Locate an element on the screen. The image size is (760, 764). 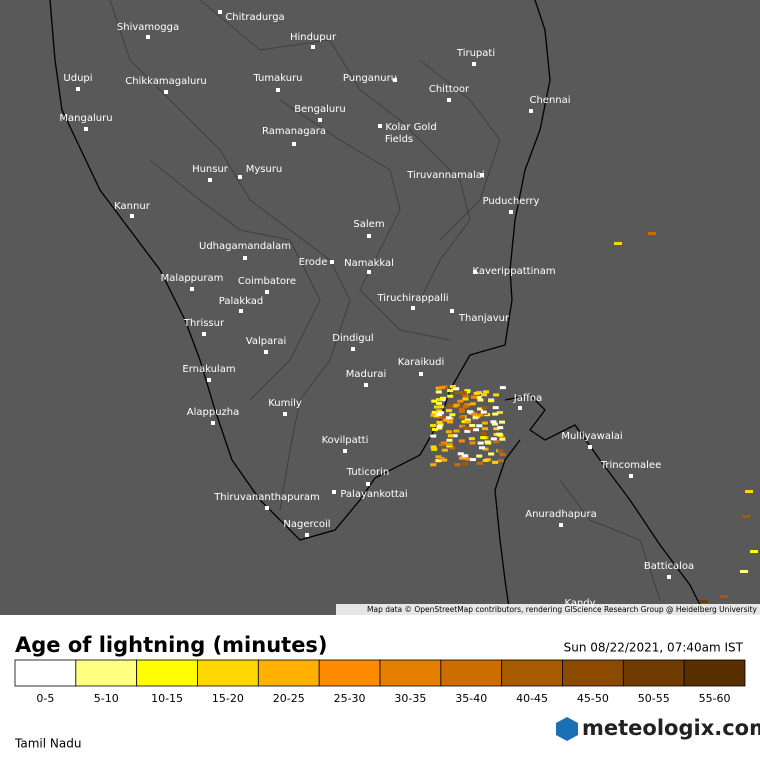
city-label: Thanjavur is located at coordinates (484, 318).